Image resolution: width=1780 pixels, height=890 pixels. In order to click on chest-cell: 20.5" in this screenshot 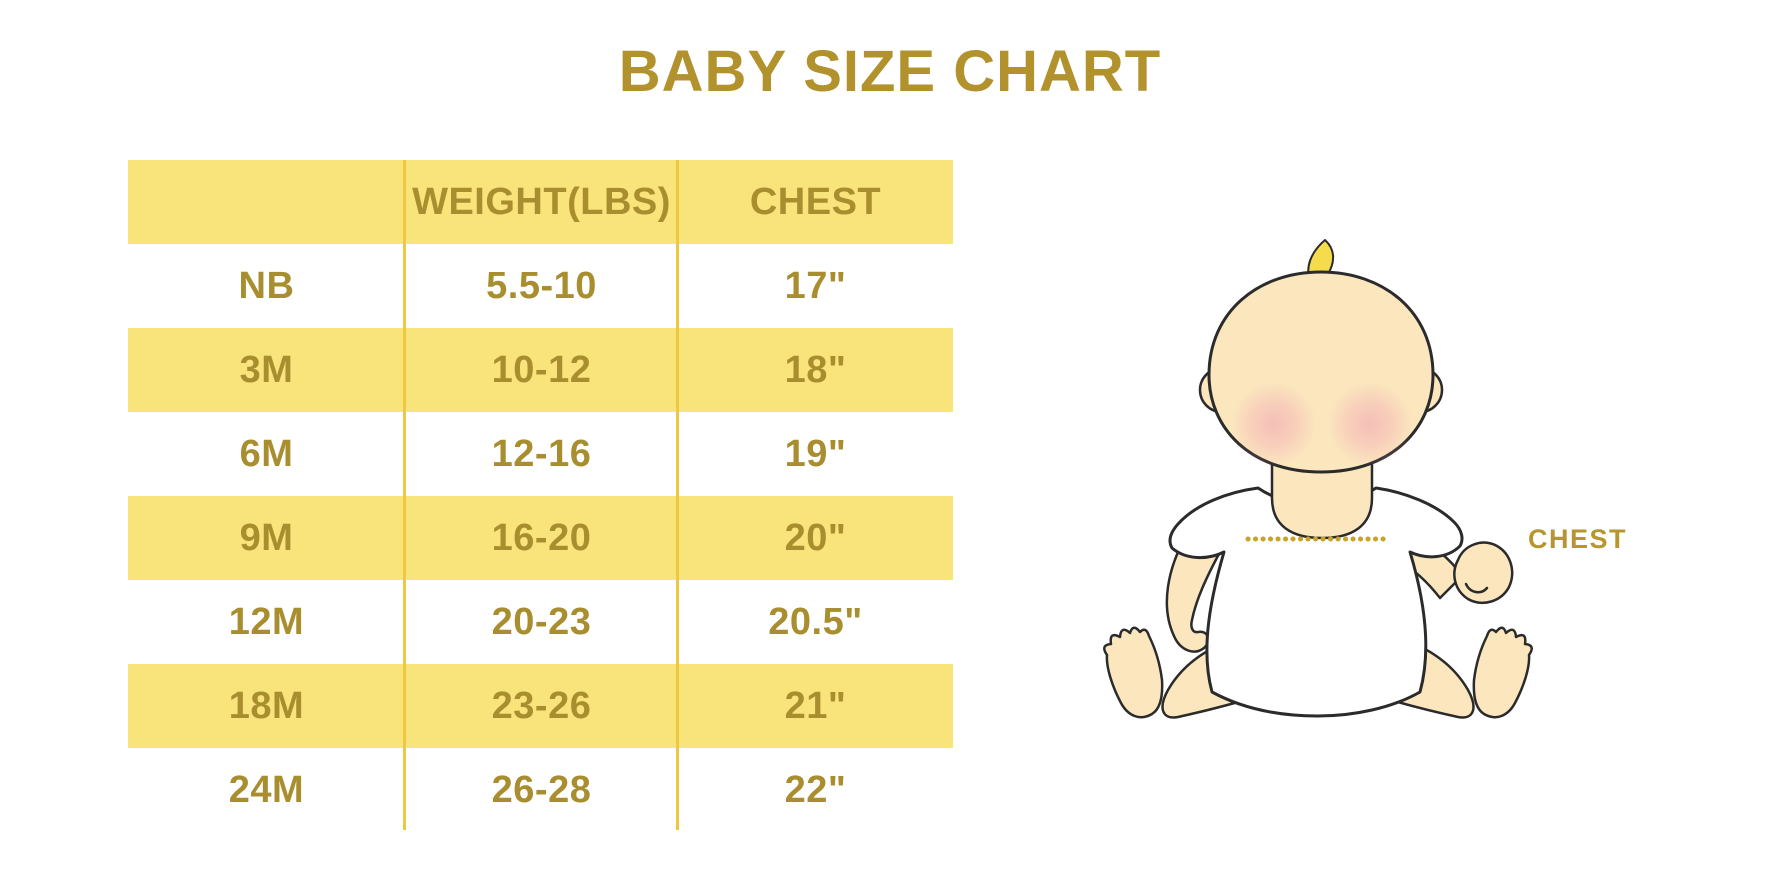, I will do `click(815, 621)`.